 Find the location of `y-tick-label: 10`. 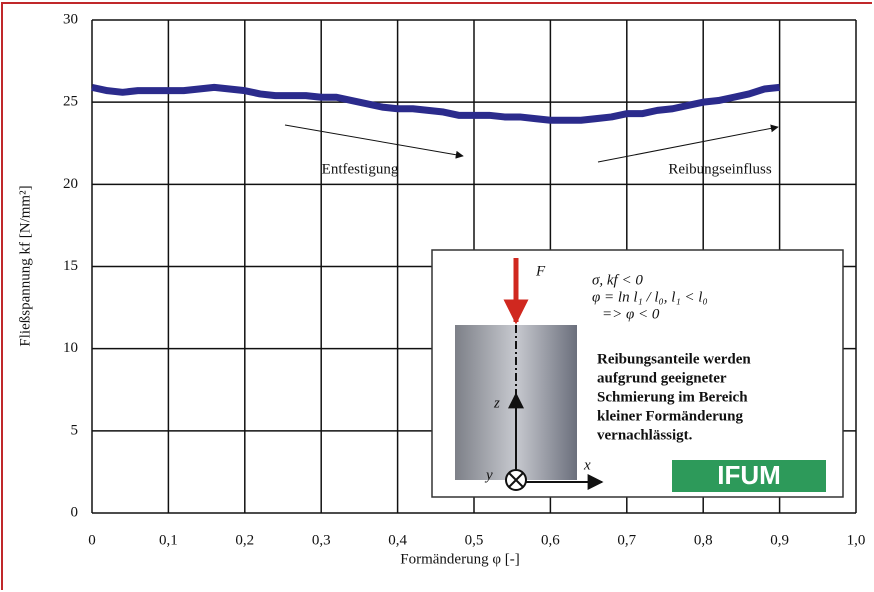

y-tick-label: 10 is located at coordinates (70, 348).